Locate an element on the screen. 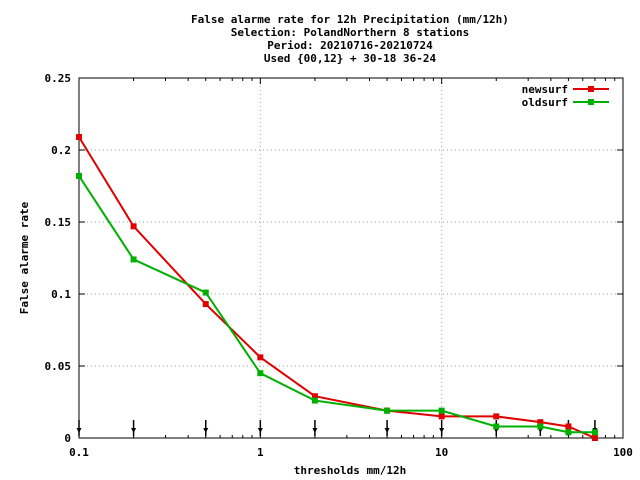 The height and width of the screenshot is (480, 640). x-tick-label: 100 is located at coordinates (623, 452).